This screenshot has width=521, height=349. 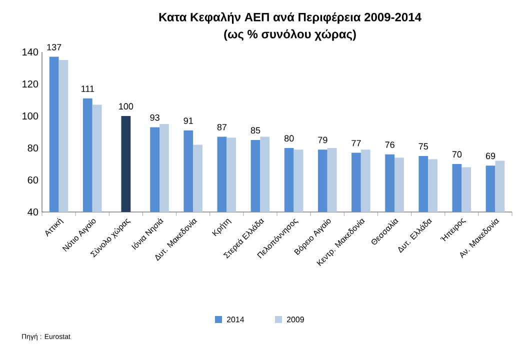 What do you see at coordinates (188, 121) in the screenshot?
I see `data-label: 91` at bounding box center [188, 121].